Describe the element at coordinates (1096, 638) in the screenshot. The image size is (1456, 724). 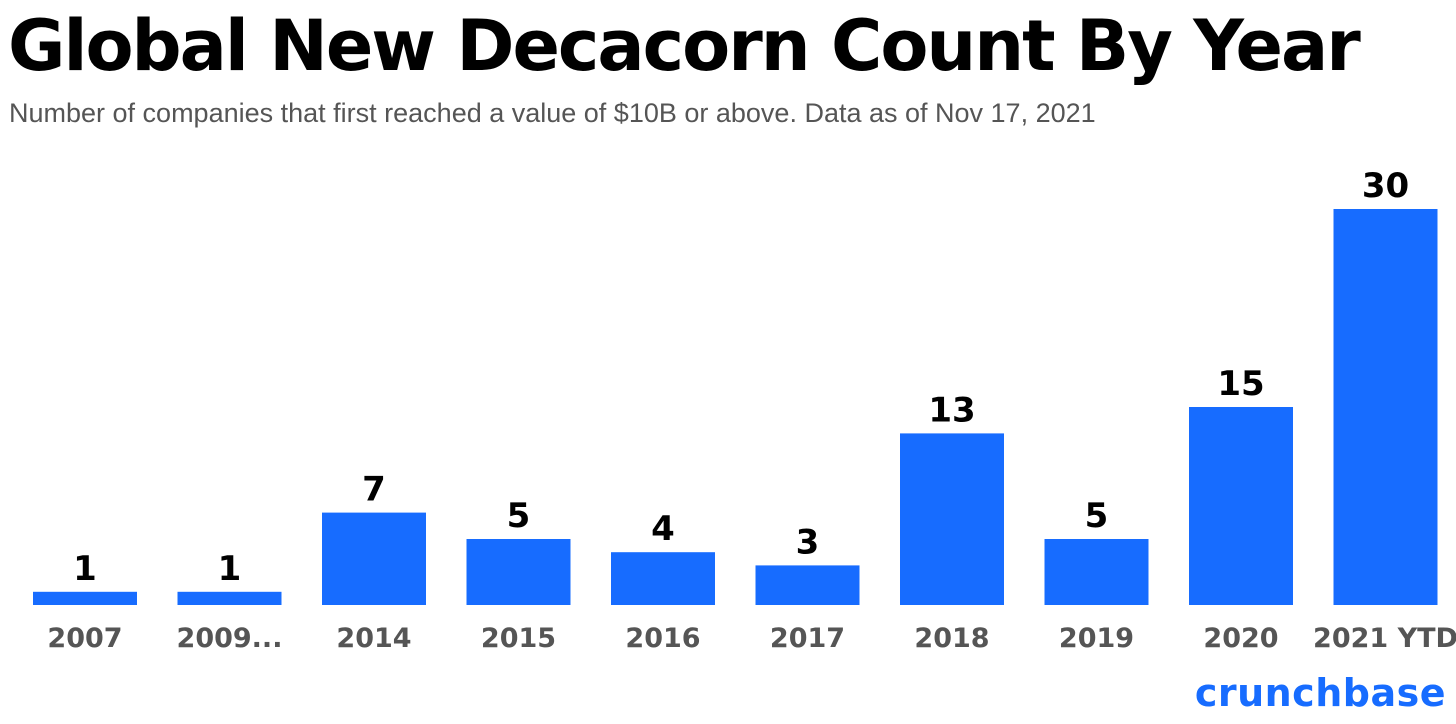
I see `x-tick-label-7: 2019` at that location.